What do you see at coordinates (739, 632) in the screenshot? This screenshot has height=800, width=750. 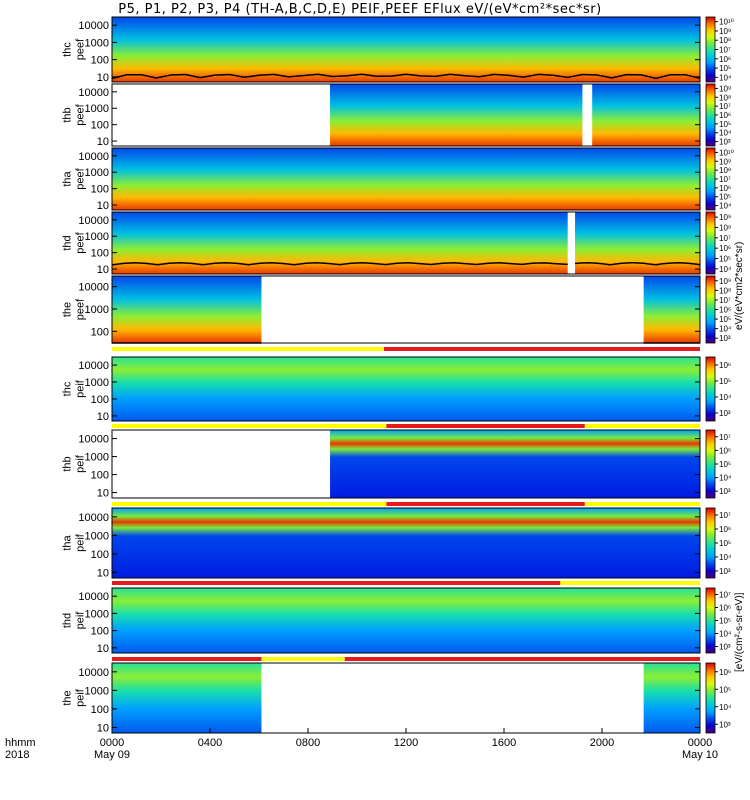 I see `colorbar-unit-label: [eV/(cm²-s-sr-eV)]` at bounding box center [739, 632].